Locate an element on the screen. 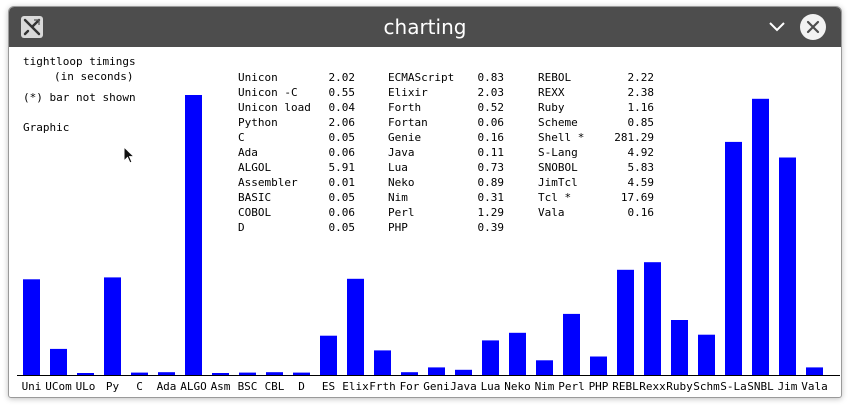 Image resolution: width=852 pixels, height=407 pixels. timing-name: Unicon is located at coordinates (258, 77).